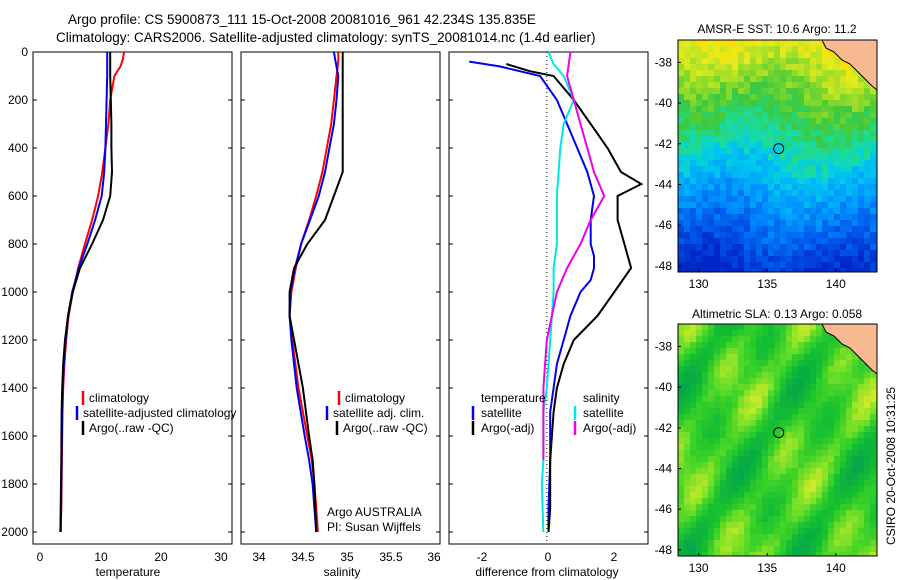 The height and width of the screenshot is (580, 900). Describe the element at coordinates (664, 103) in the screenshot. I see `map-lat-label: -40` at that location.